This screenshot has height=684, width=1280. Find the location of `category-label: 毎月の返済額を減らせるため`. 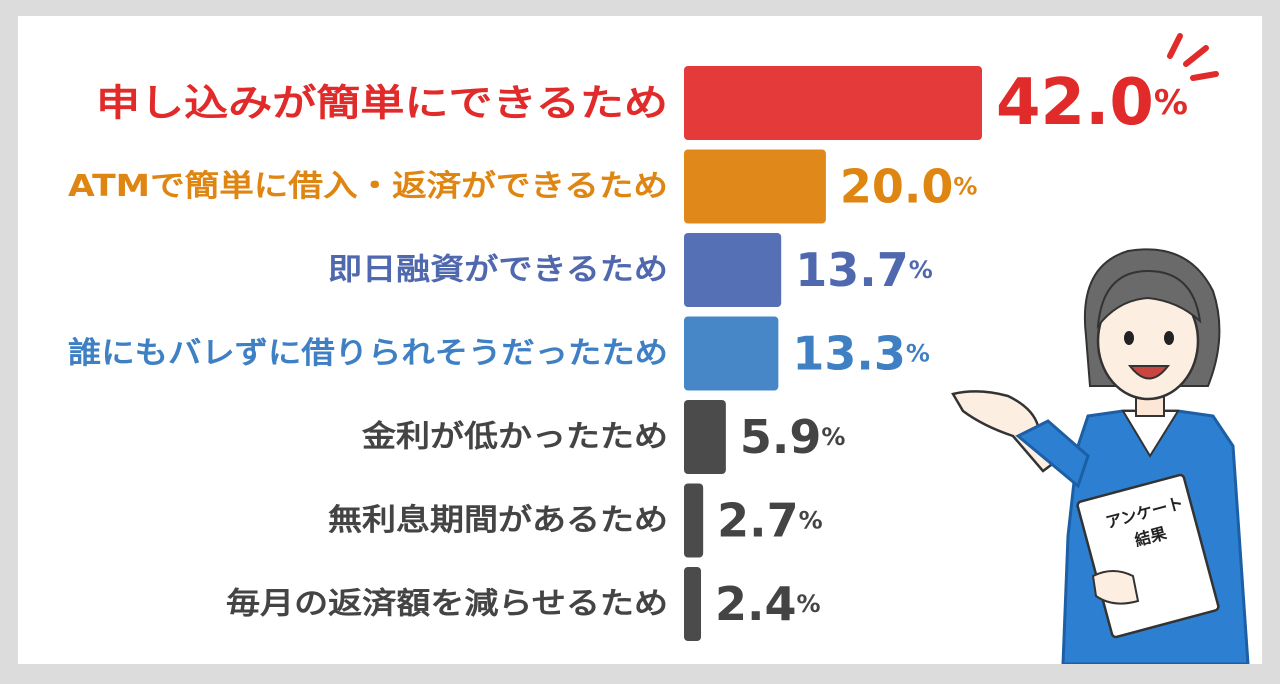

category-label: 毎月の返済額を減らせるため is located at coordinates (447, 604).